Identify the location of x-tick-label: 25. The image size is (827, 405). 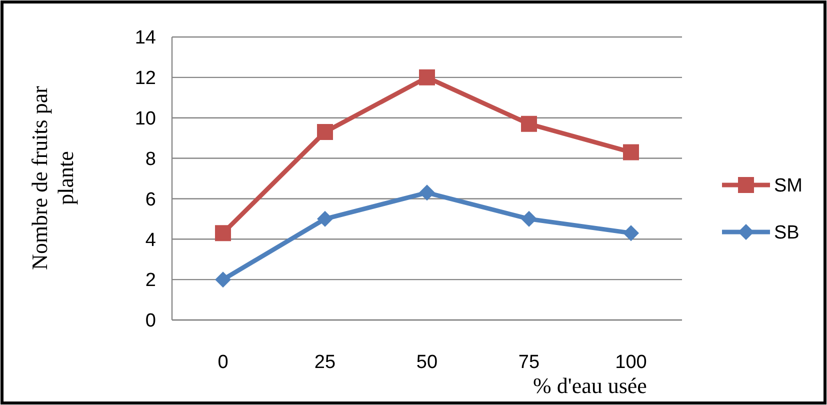
(325, 362).